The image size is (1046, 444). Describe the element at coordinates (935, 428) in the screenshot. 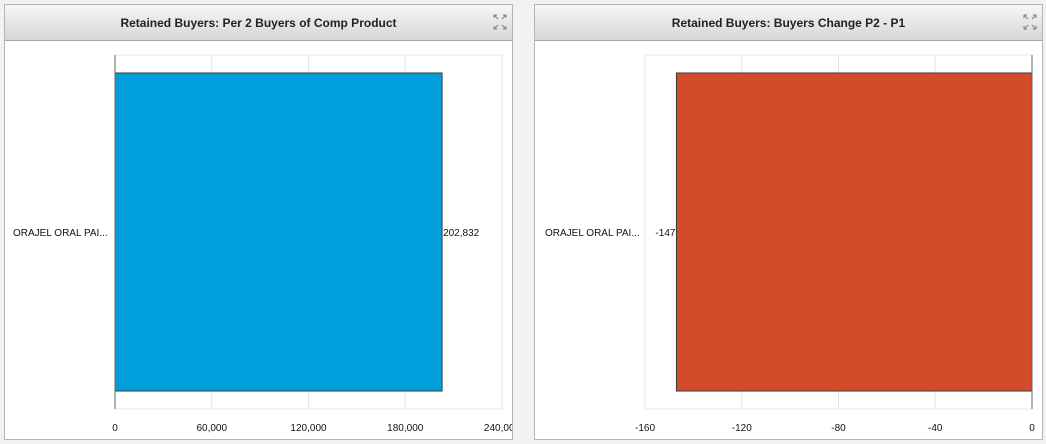

I see `x-tick-label: -40` at that location.